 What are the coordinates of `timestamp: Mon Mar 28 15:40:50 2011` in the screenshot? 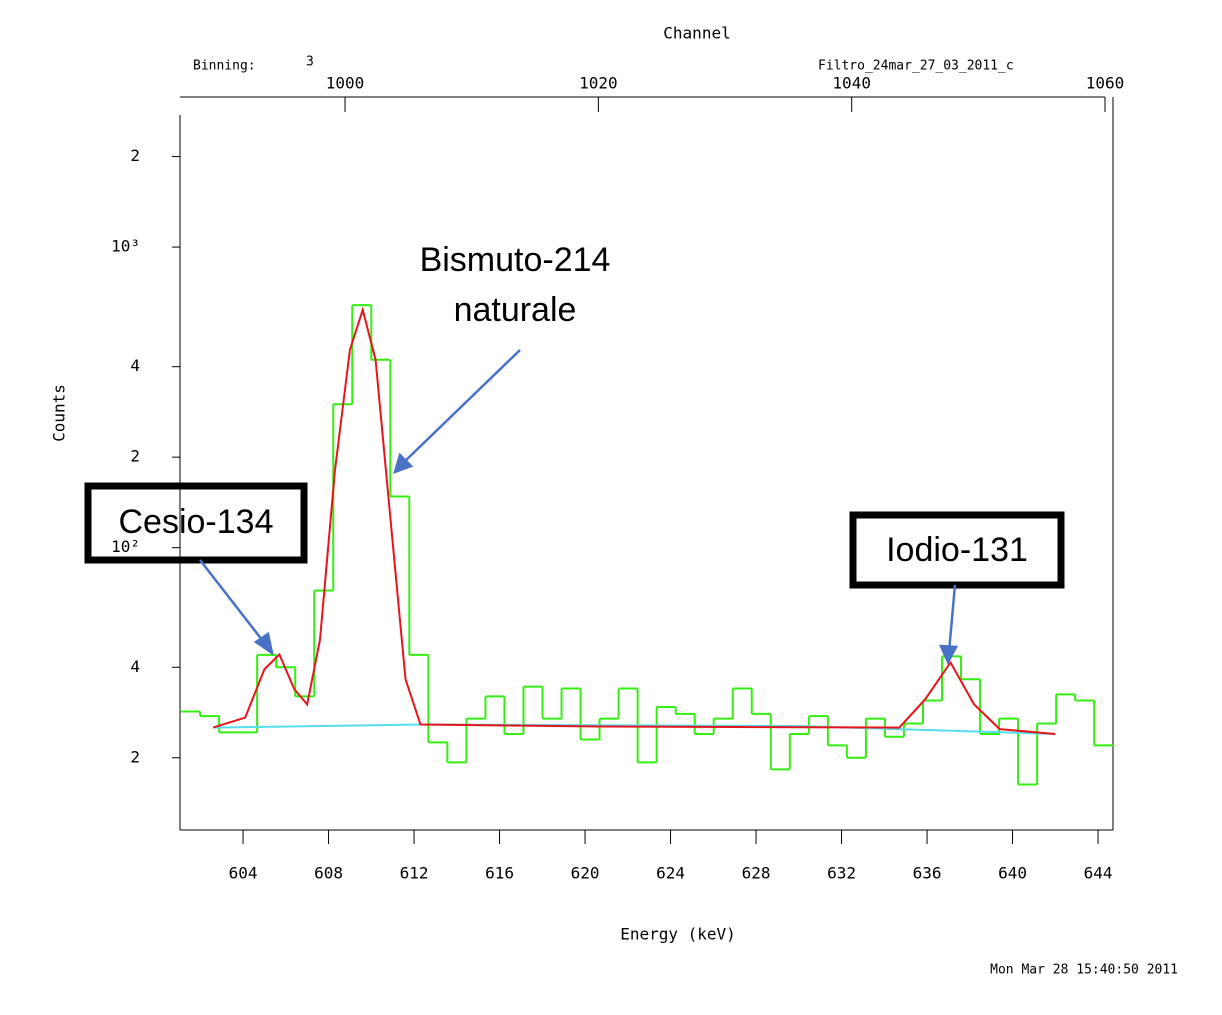 It's located at (1084, 970).